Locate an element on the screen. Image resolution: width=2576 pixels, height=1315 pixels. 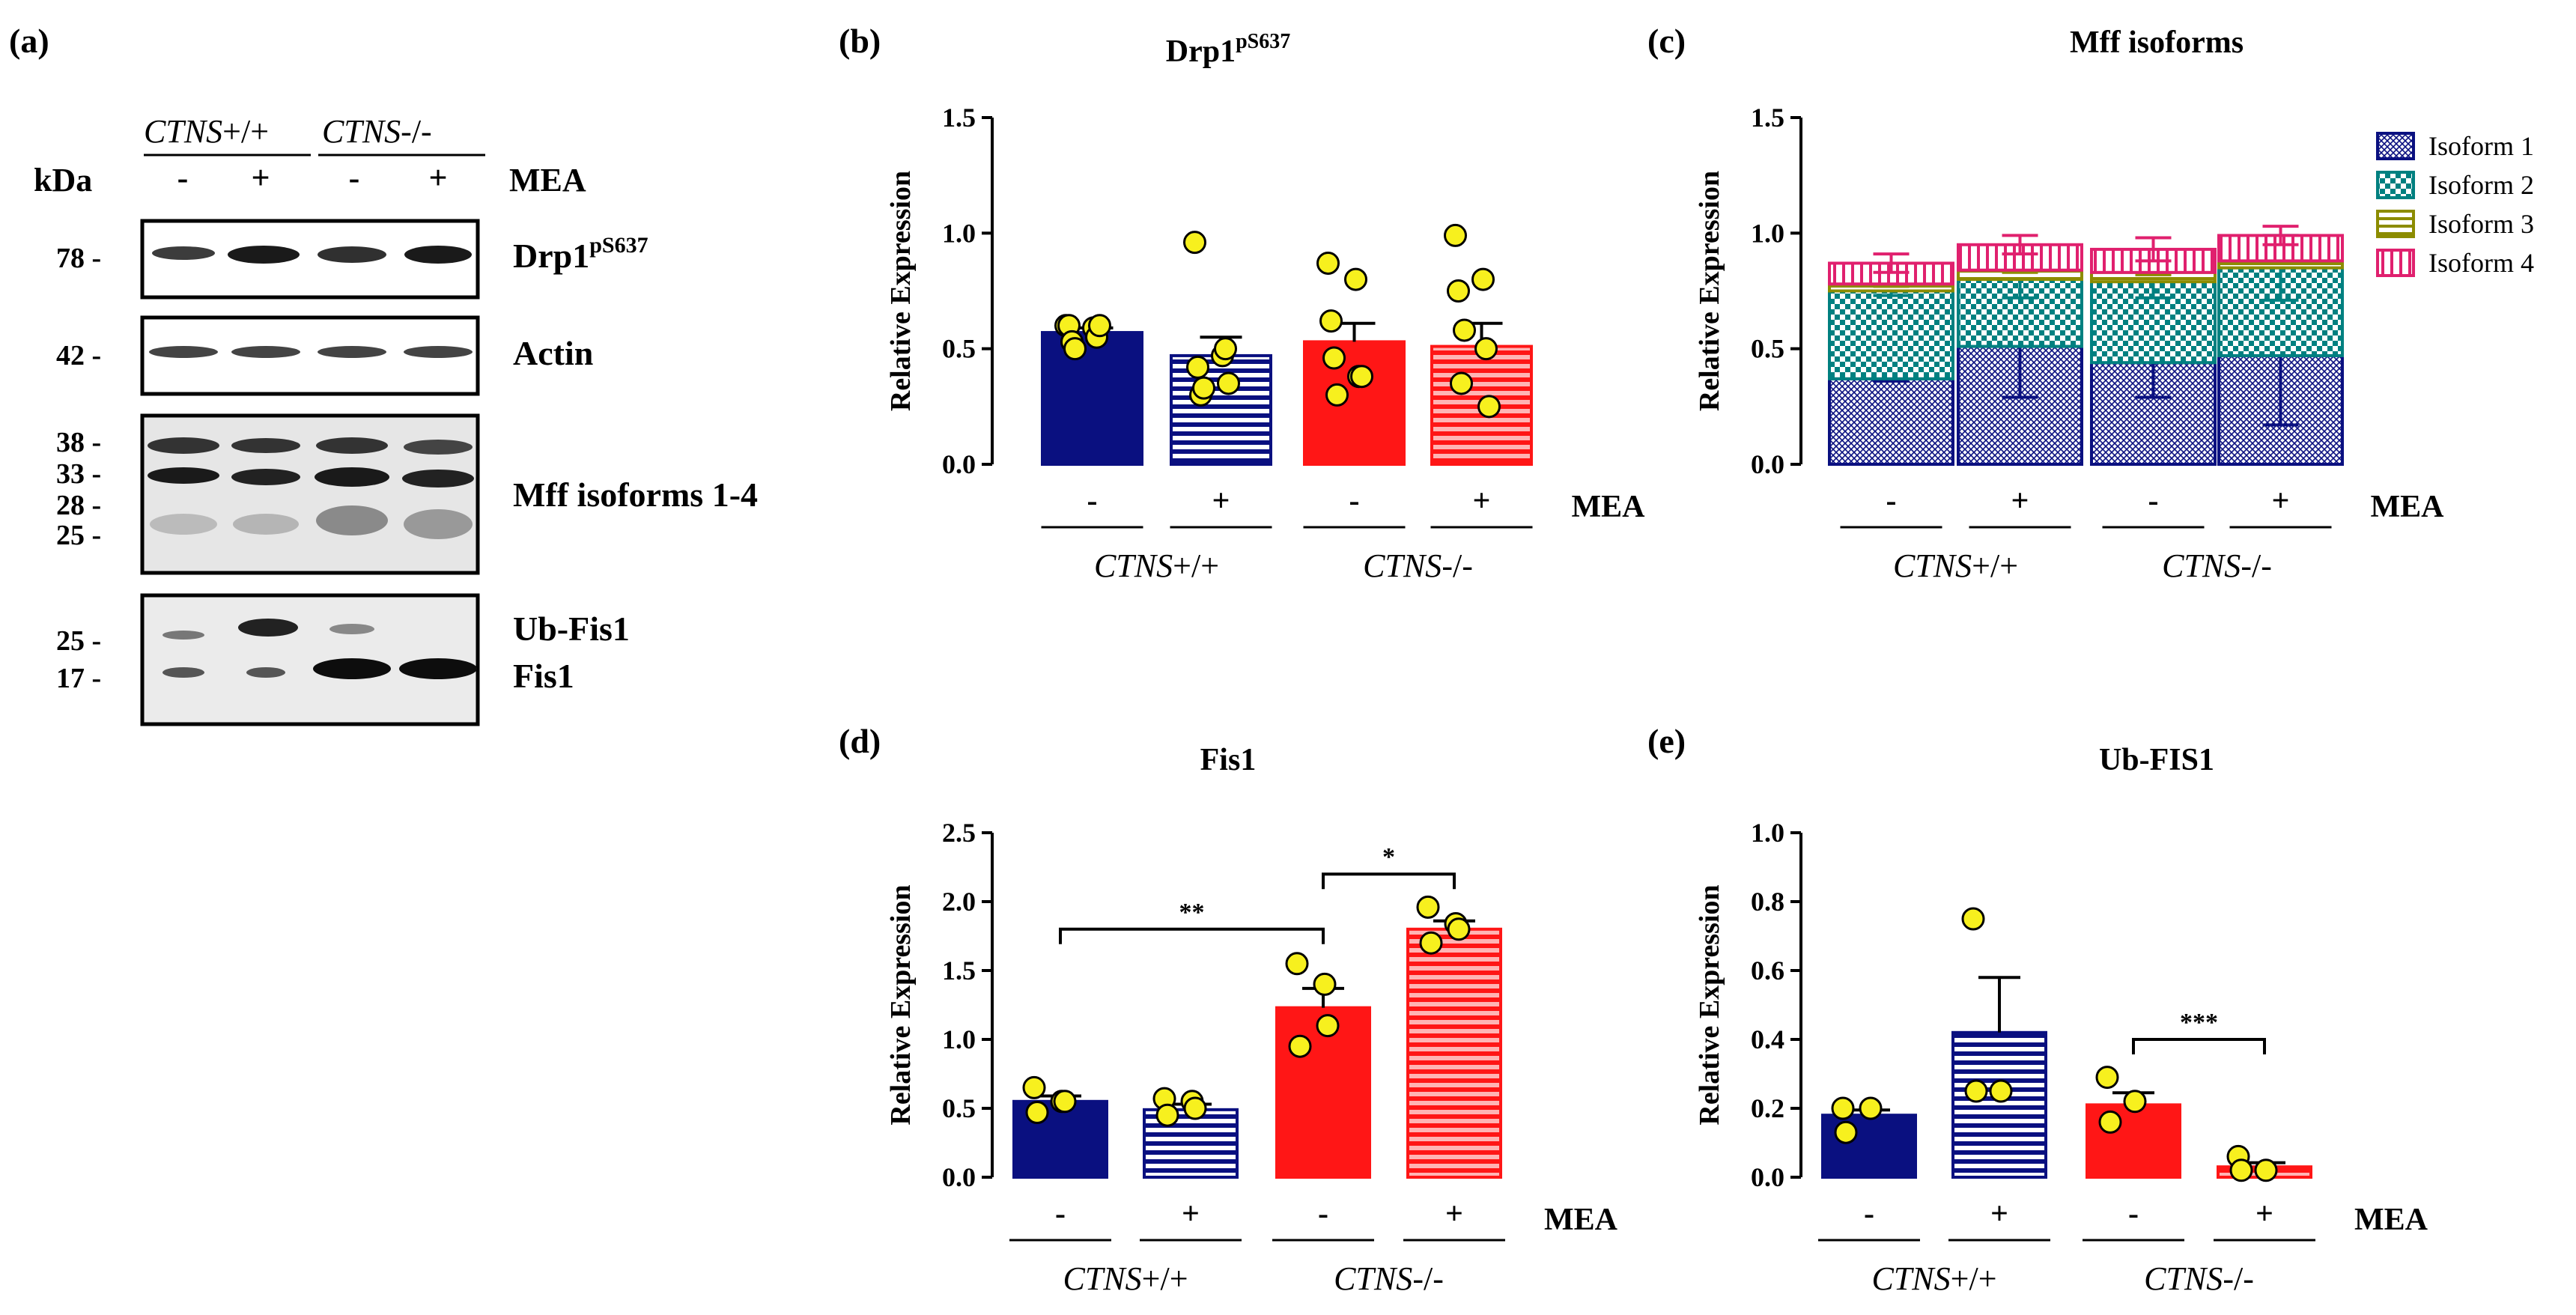
significance-label-d: ** is located at coordinates (1192, 912).